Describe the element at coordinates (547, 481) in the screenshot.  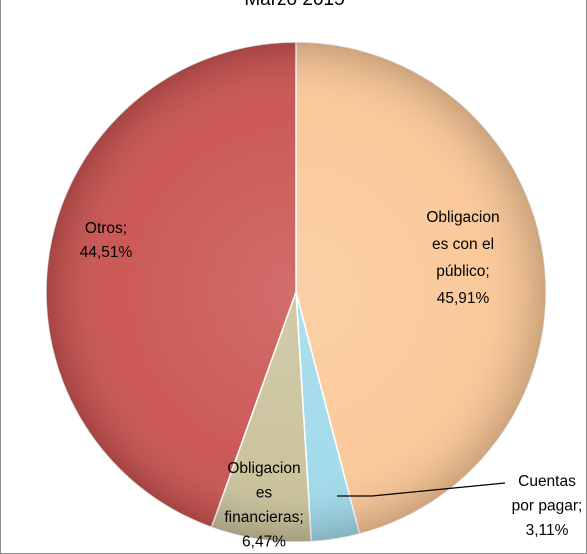
I see `slice-label-line: Cuentas` at that location.